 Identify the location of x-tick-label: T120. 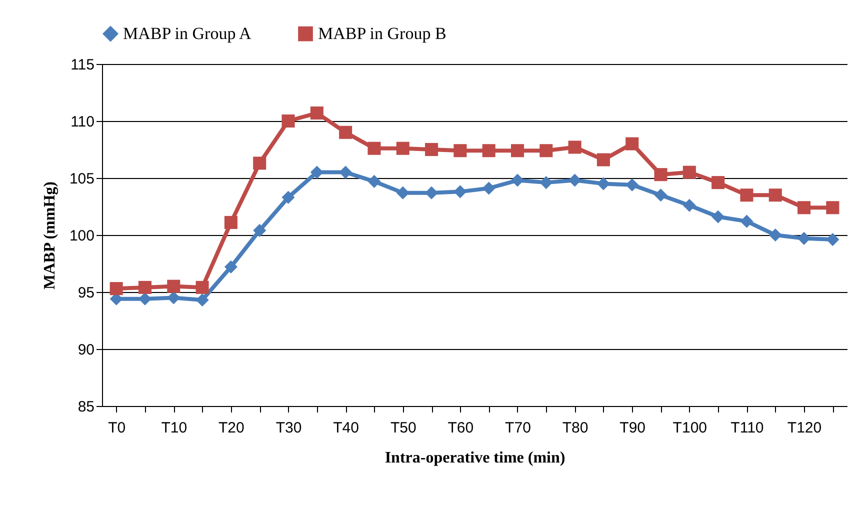
(804, 428).